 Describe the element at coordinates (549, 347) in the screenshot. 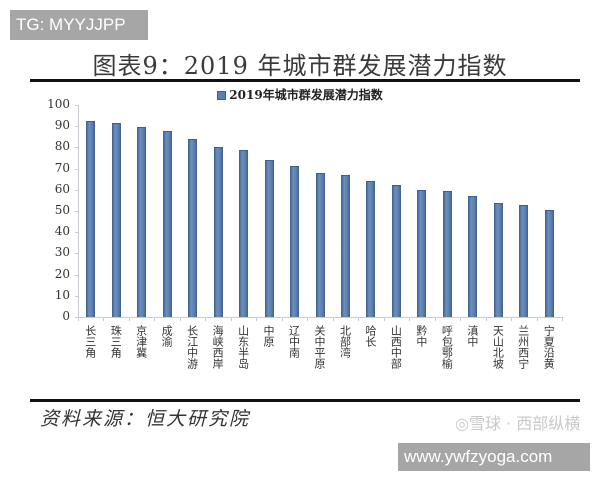

I see `x-category-label: 宁夏沿黄` at that location.